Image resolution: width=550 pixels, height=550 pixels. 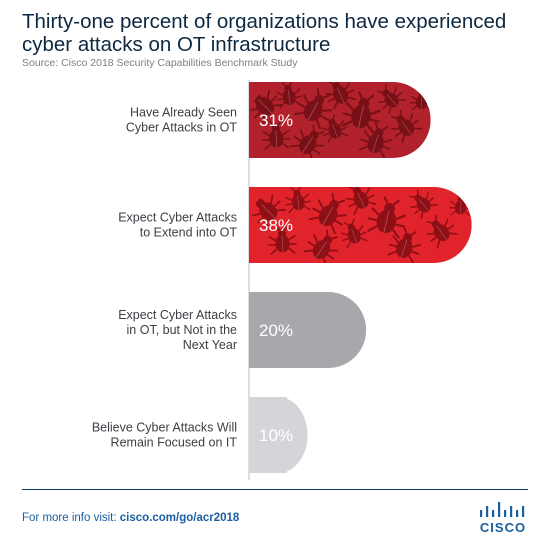 What do you see at coordinates (276, 120) in the screenshot?
I see `value-label: 31%` at bounding box center [276, 120].